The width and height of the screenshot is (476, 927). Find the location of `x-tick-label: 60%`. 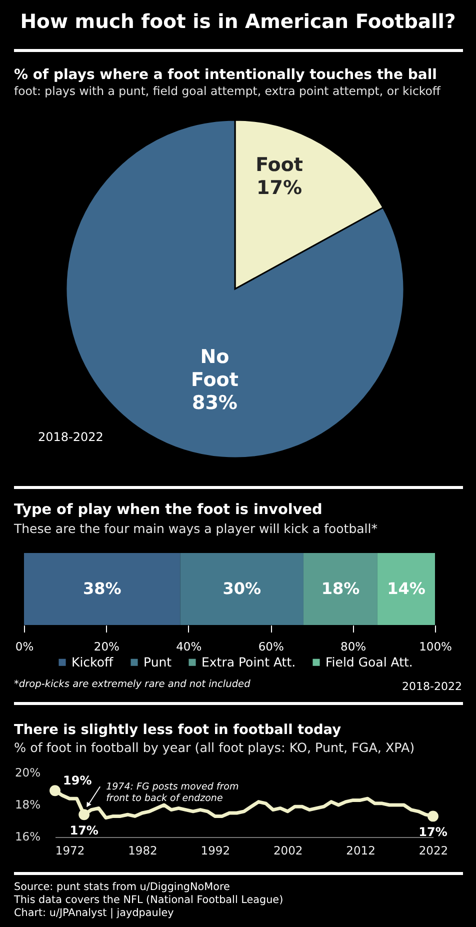

x-tick-label: 60% is located at coordinates (271, 647).